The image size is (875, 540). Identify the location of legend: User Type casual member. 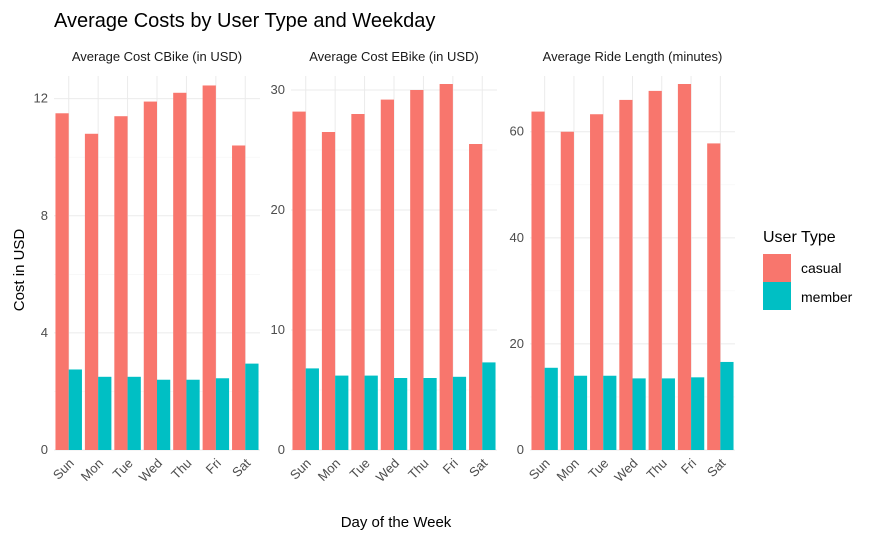
(808, 269).